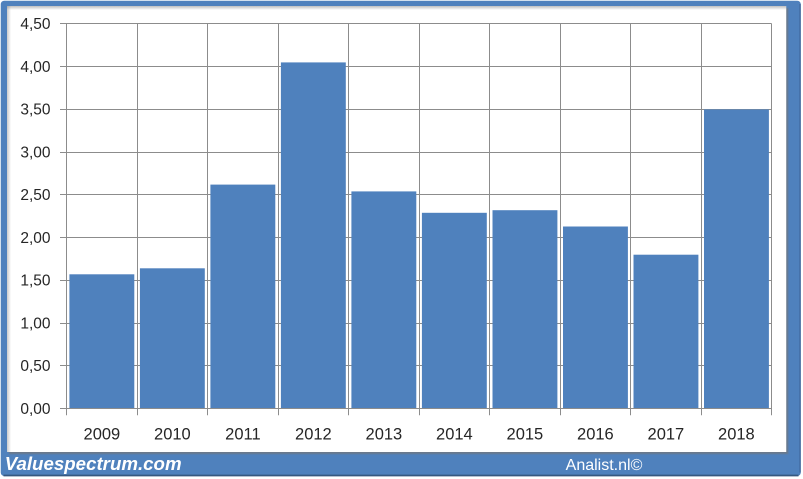 Image resolution: width=803 pixels, height=479 pixels. Describe the element at coordinates (454, 435) in the screenshot. I see `svg-text: 2014` at that location.